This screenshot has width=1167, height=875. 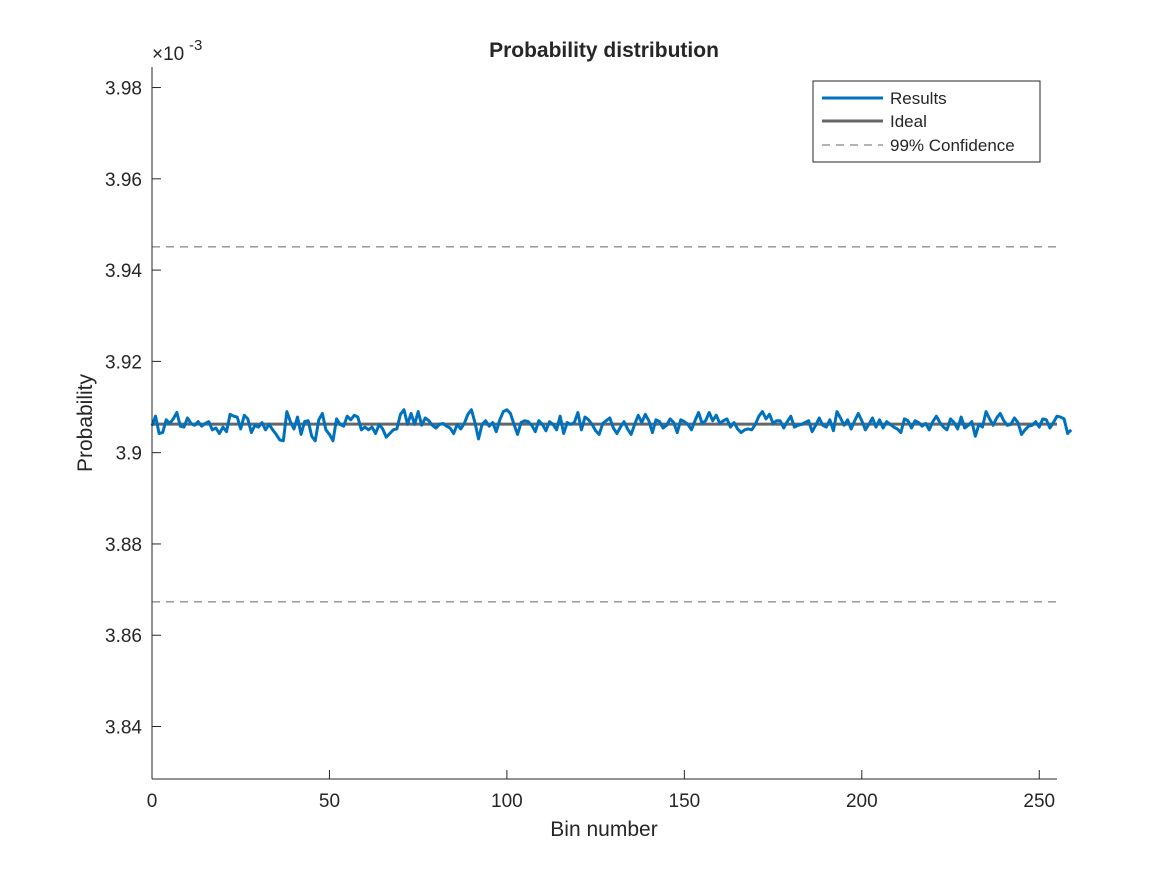 What do you see at coordinates (507, 801) in the screenshot?
I see `x-tick-label: 100` at bounding box center [507, 801].